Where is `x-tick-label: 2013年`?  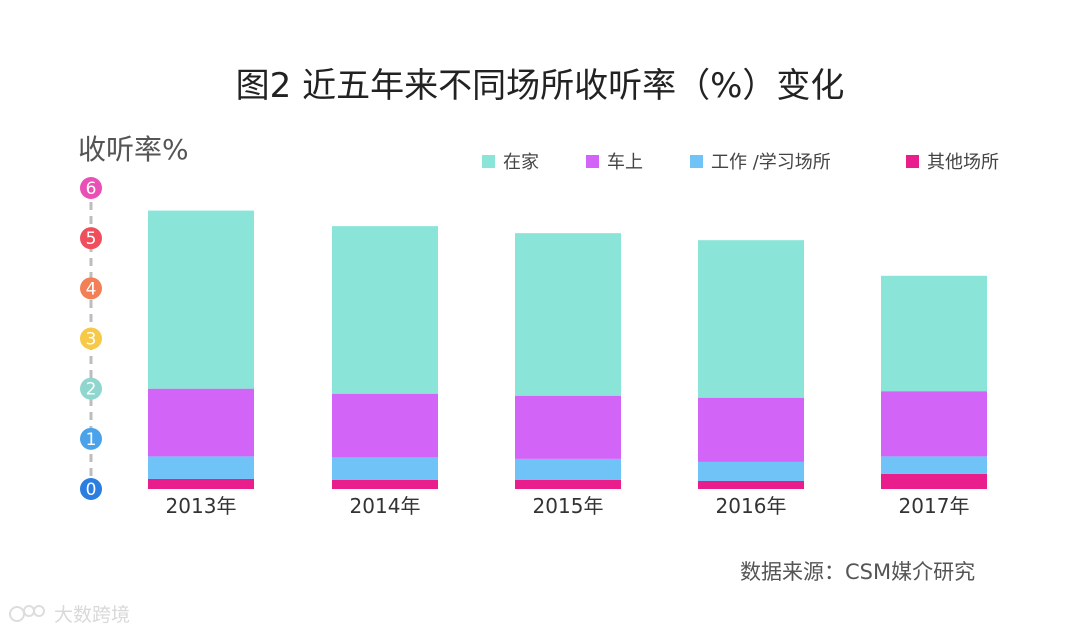 x-tick-label: 2013年 is located at coordinates (201, 506).